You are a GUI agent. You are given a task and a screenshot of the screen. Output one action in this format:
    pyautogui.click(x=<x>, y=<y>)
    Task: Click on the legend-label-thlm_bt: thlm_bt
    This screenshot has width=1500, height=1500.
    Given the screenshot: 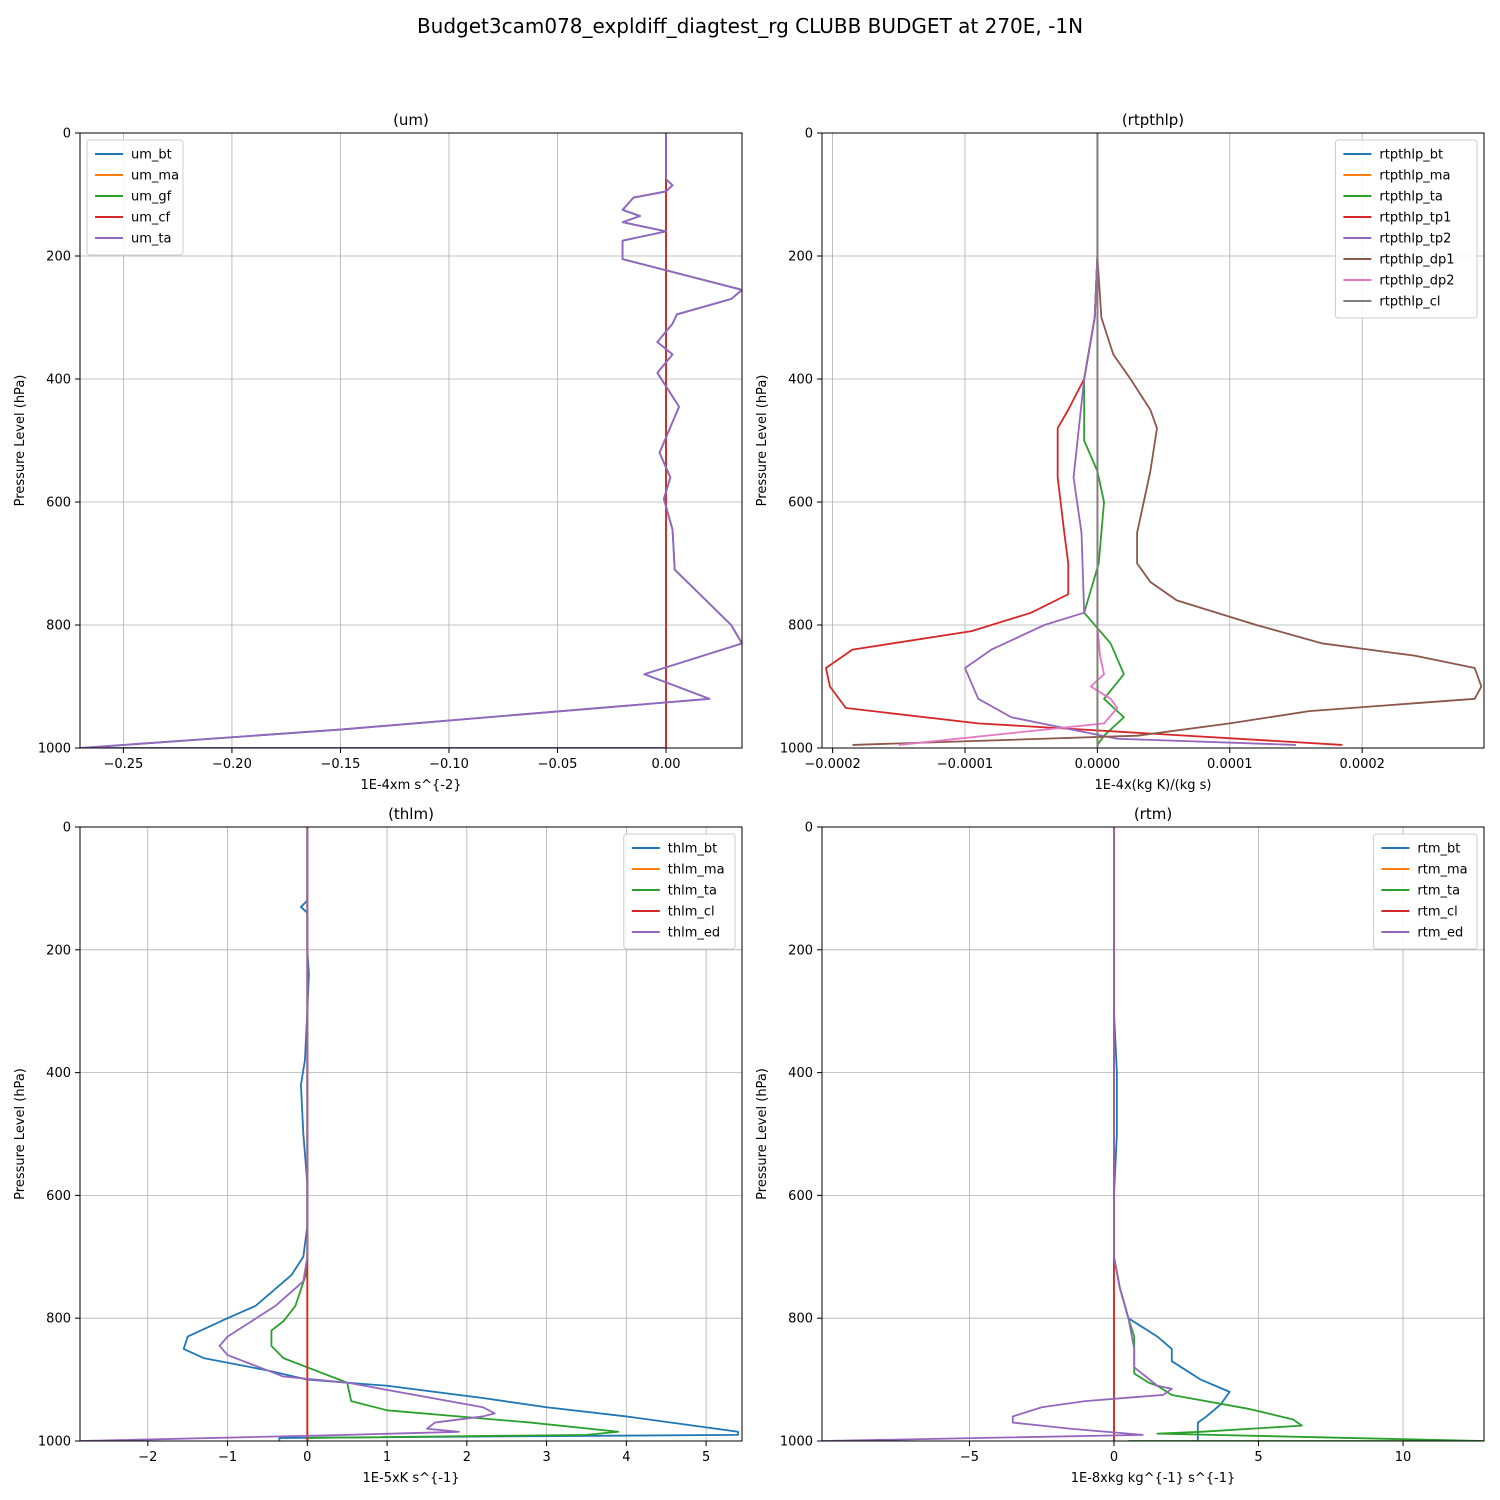 What is the action you would take?
    pyautogui.click(x=692, y=849)
    